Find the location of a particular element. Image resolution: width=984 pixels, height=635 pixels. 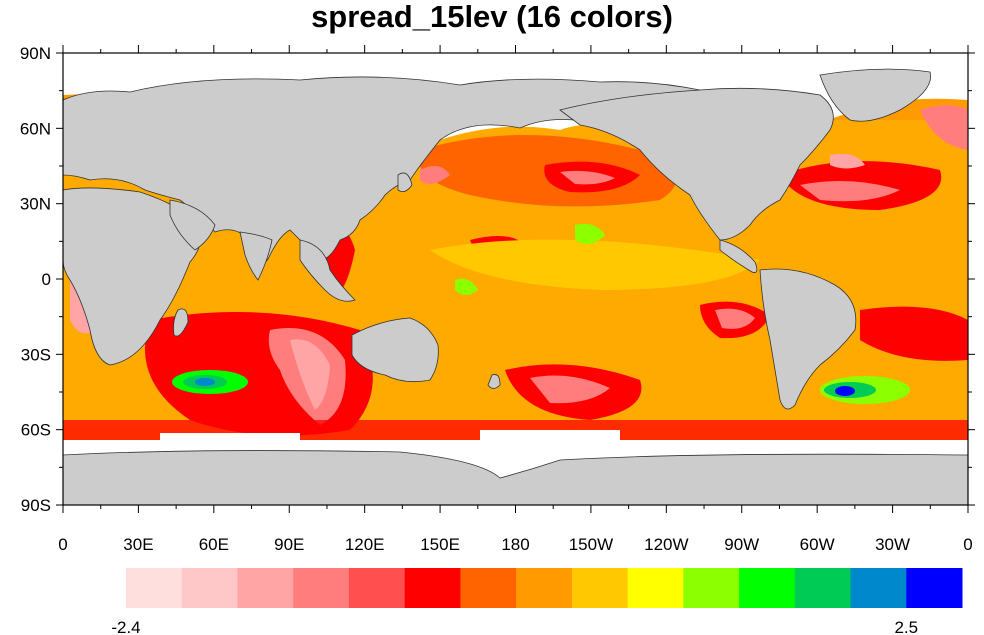

colorbar-max-label: 2.5 is located at coordinates (906, 626).